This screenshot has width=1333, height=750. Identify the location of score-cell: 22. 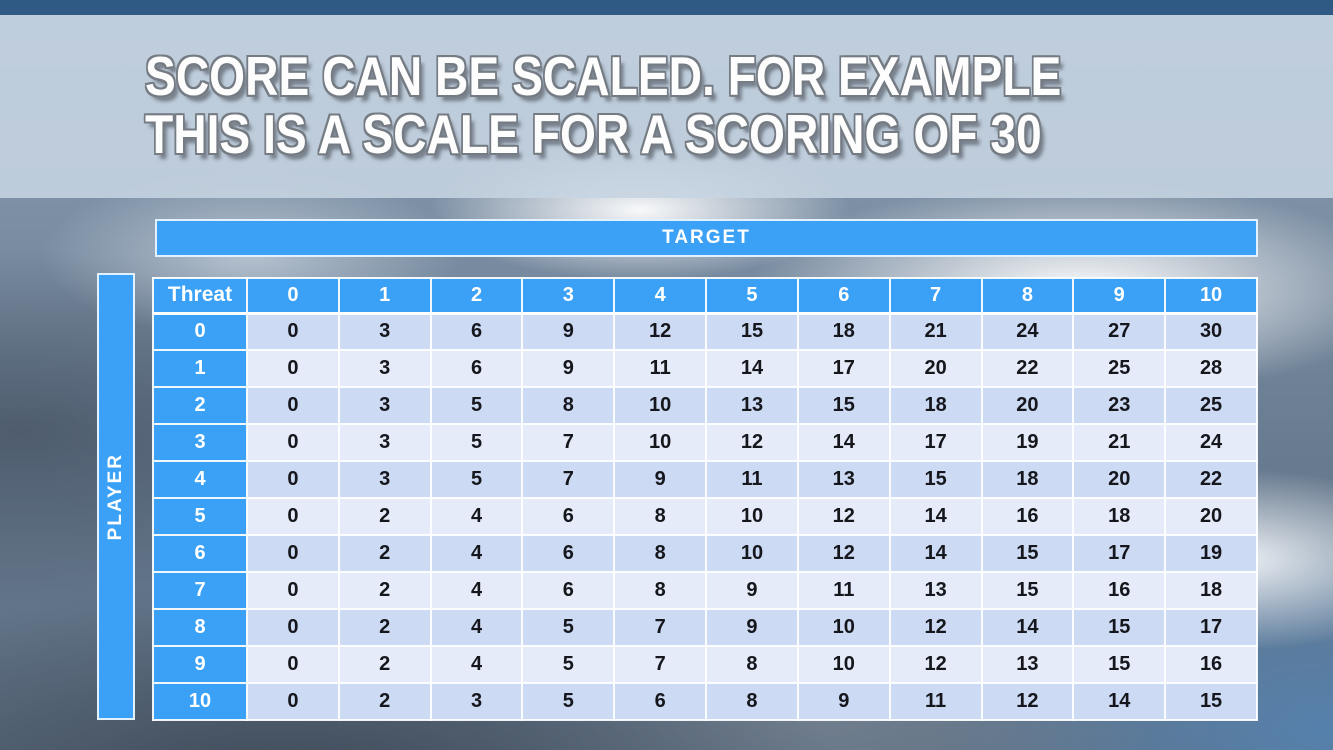
(1211, 479).